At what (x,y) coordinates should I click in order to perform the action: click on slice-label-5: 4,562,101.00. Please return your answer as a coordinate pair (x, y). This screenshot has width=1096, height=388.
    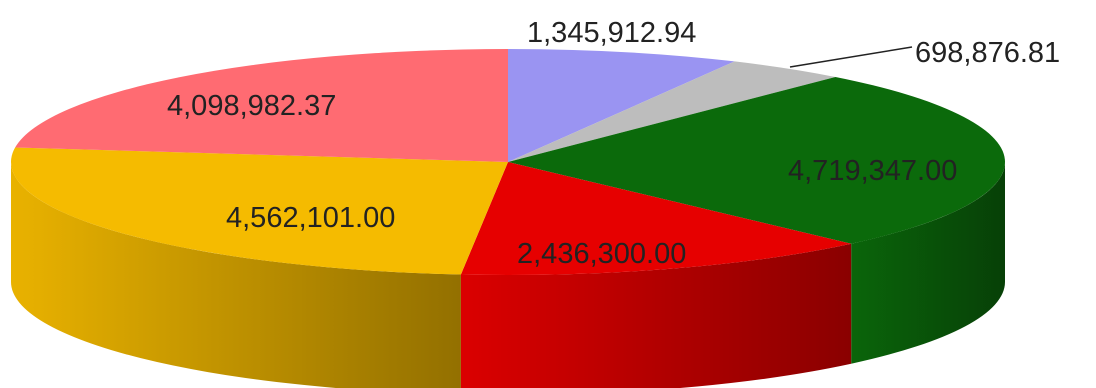
    Looking at the image, I should click on (310, 218).